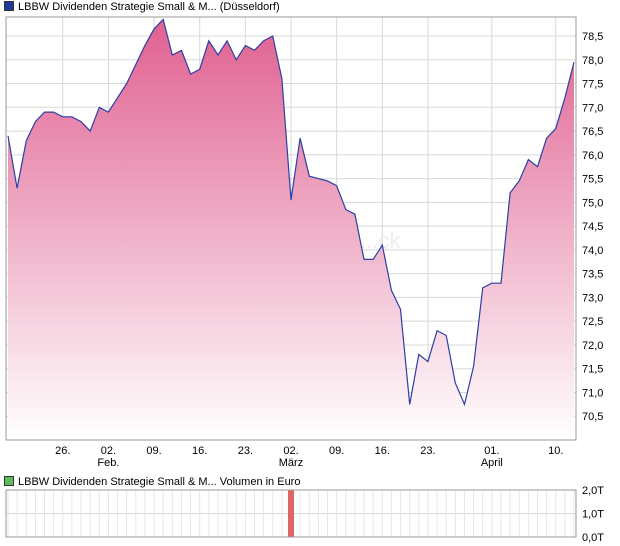 The width and height of the screenshot is (620, 546). What do you see at coordinates (592, 85) in the screenshot?
I see `price-y-tick-label: 77,5` at bounding box center [592, 85].